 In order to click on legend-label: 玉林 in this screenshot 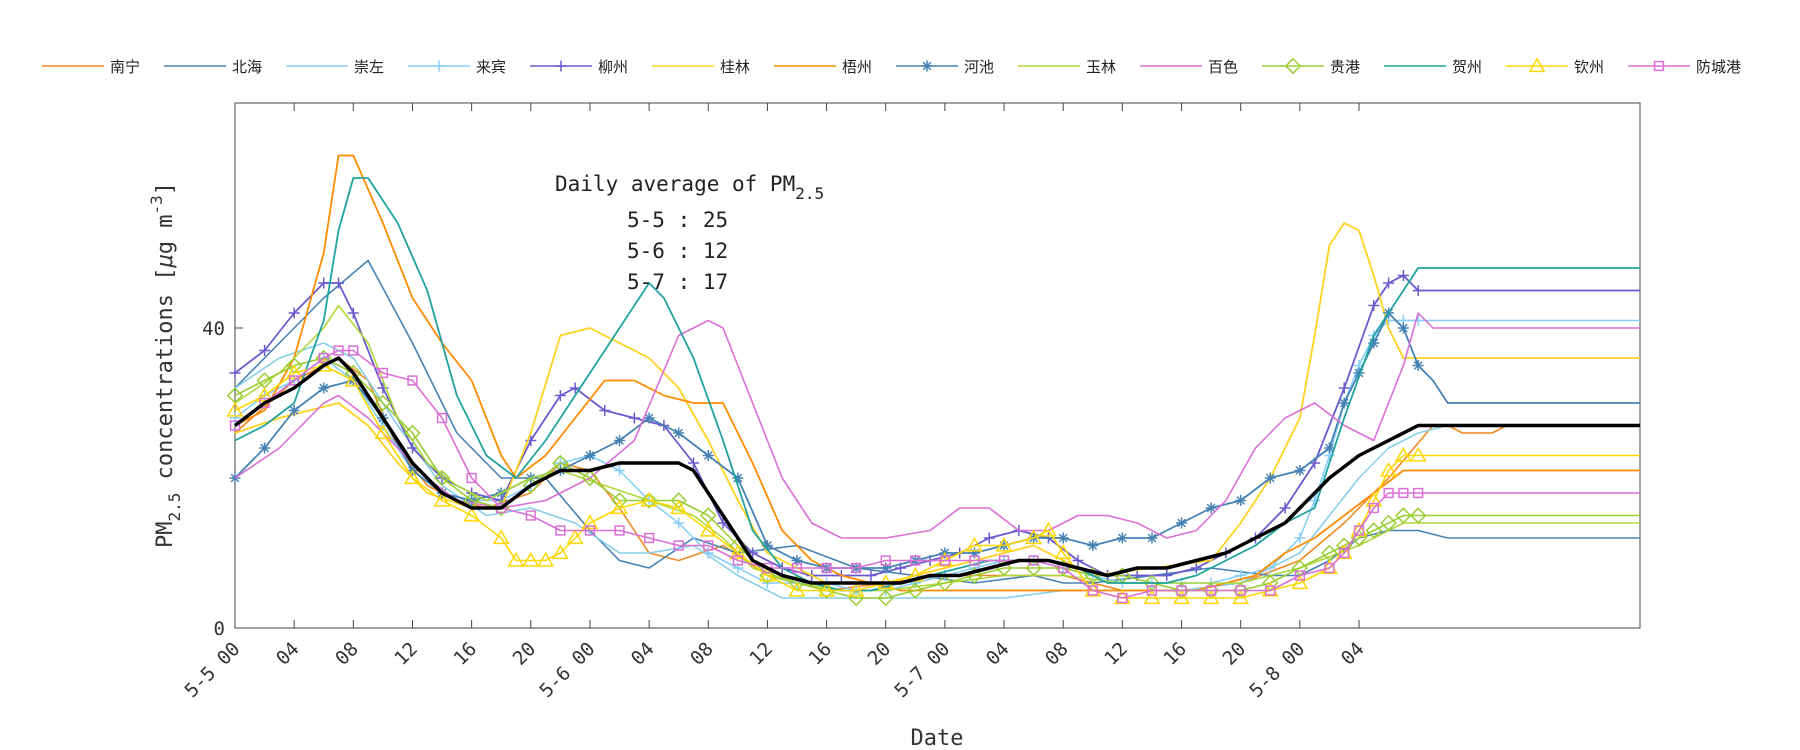, I will do `click(1101, 67)`.